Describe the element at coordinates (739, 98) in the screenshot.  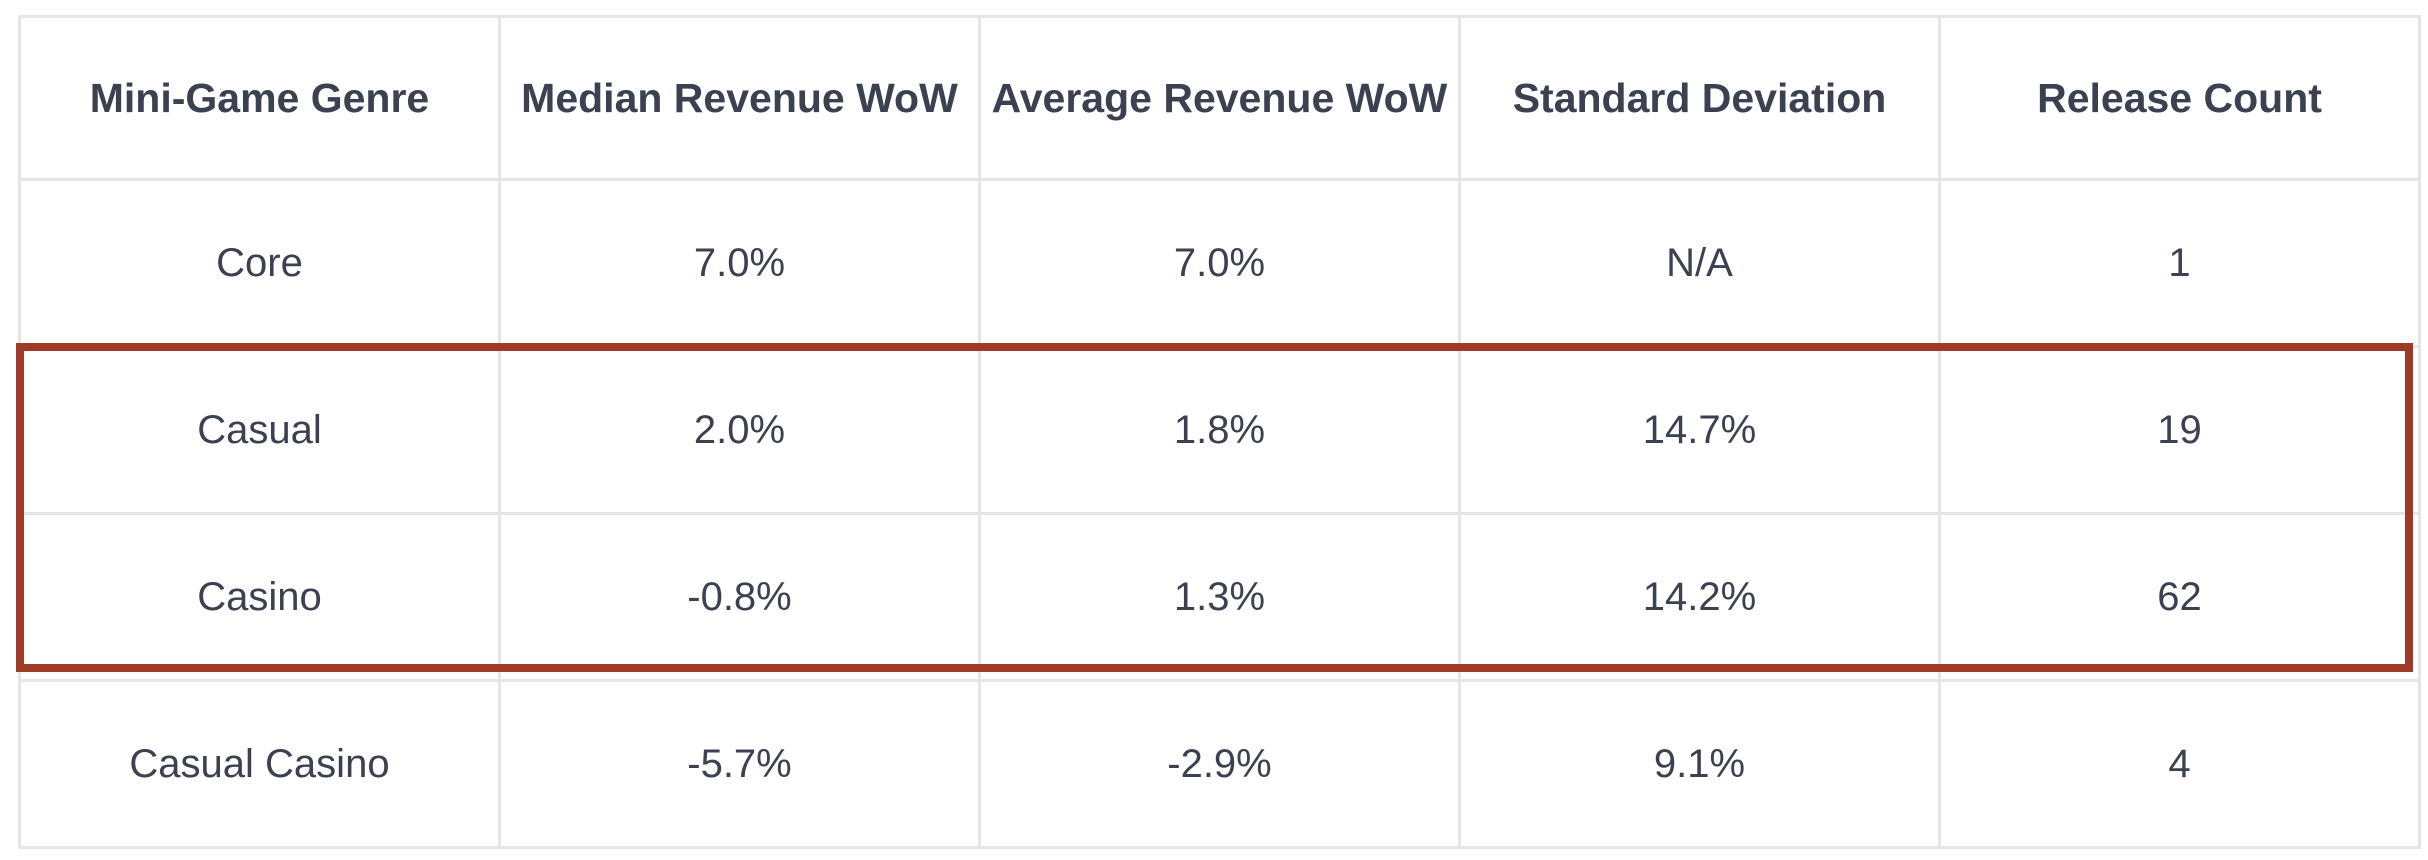
I see `header-median-revenue: Median Revenue WoW` at that location.